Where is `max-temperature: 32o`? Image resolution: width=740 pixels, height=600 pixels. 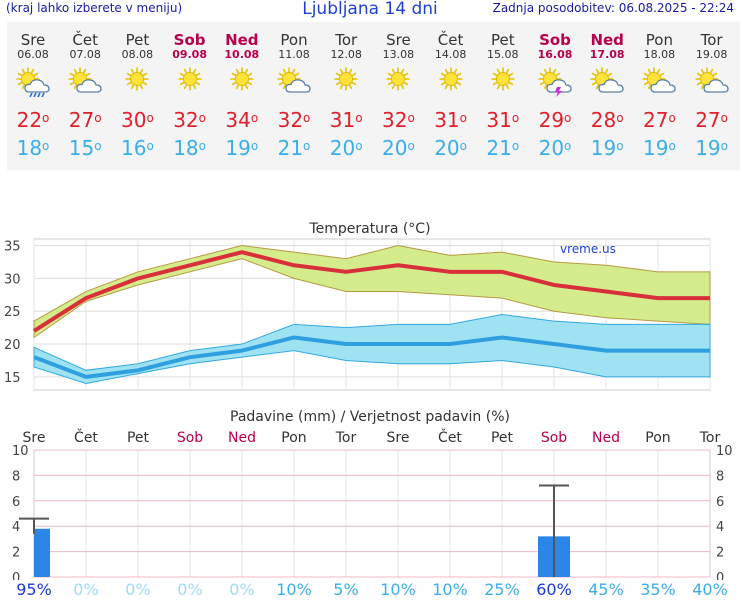 max-temperature: 32o is located at coordinates (398, 120).